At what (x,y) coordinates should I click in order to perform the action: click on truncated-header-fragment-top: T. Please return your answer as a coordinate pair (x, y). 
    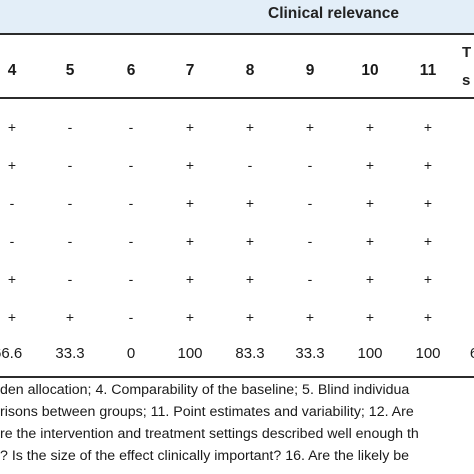
    Looking at the image, I should click on (467, 52).